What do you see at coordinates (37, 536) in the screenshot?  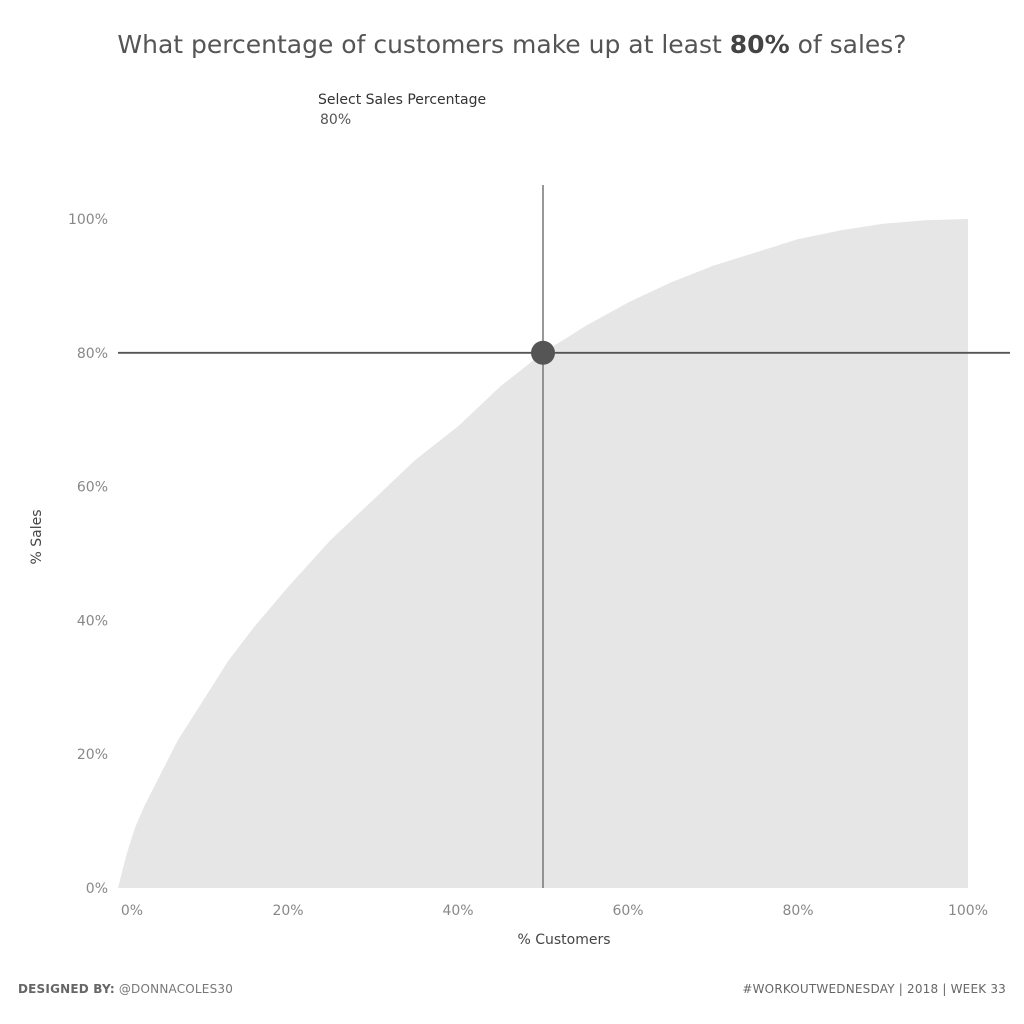 I see `y-axis-title: % Sales` at bounding box center [37, 536].